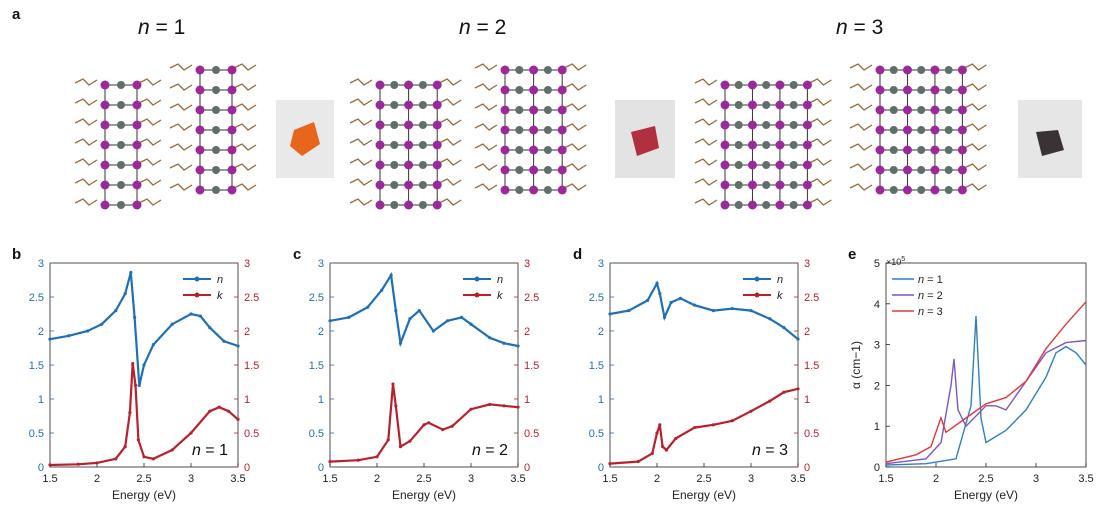 The height and width of the screenshot is (512, 1102). What do you see at coordinates (423, 479) in the screenshot?
I see `x-tick-label: 2.5` at bounding box center [423, 479].